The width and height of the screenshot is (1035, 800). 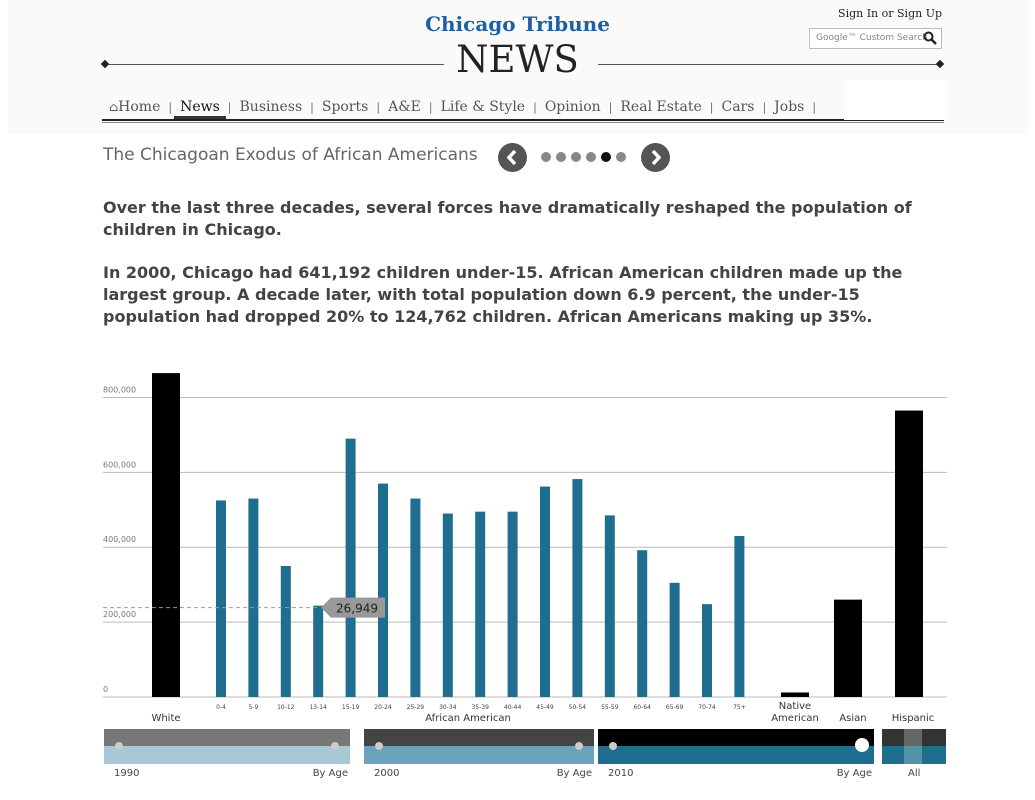 What do you see at coordinates (353, 607) in the screenshot?
I see `tooltip-box` at bounding box center [353, 607].